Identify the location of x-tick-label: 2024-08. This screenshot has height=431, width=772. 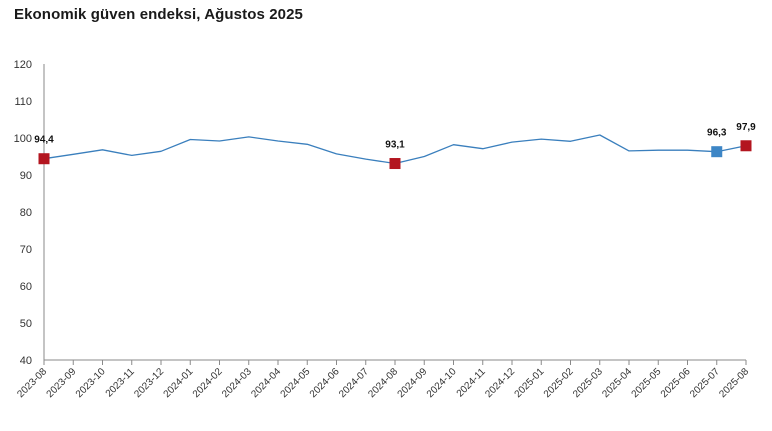
(383, 383).